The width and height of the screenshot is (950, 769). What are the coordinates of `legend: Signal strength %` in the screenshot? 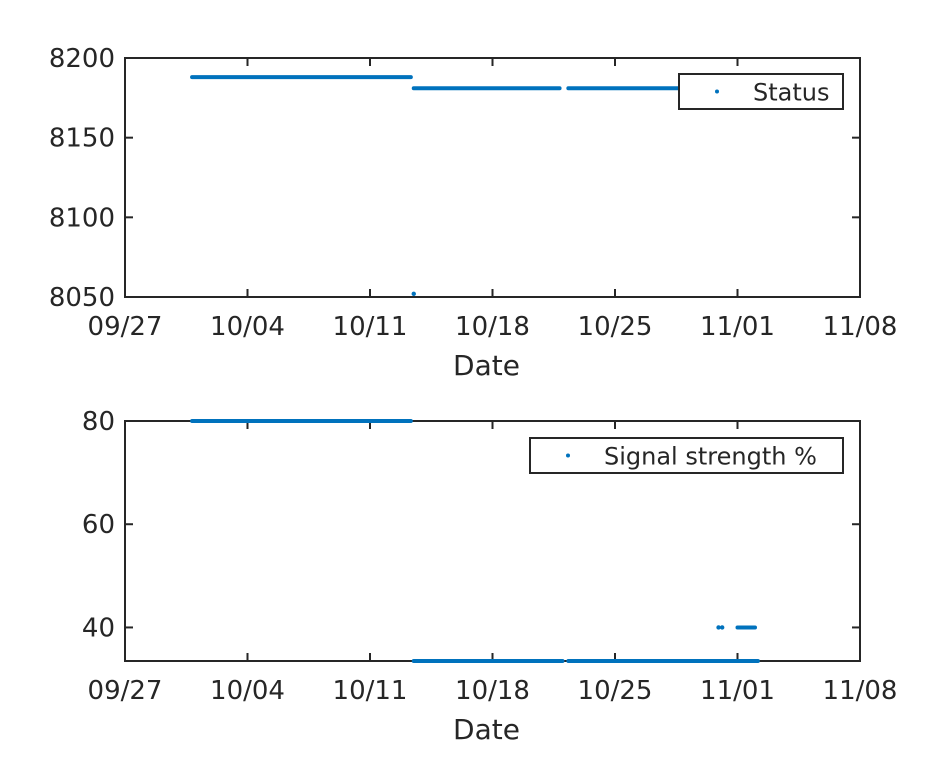 It's located at (686, 455).